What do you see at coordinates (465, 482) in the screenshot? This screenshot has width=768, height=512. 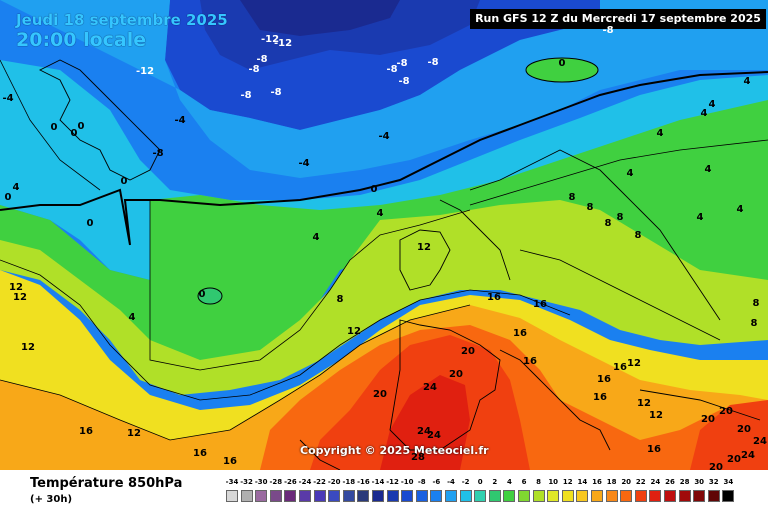 I see `legend-tick: -2` at bounding box center [465, 482].